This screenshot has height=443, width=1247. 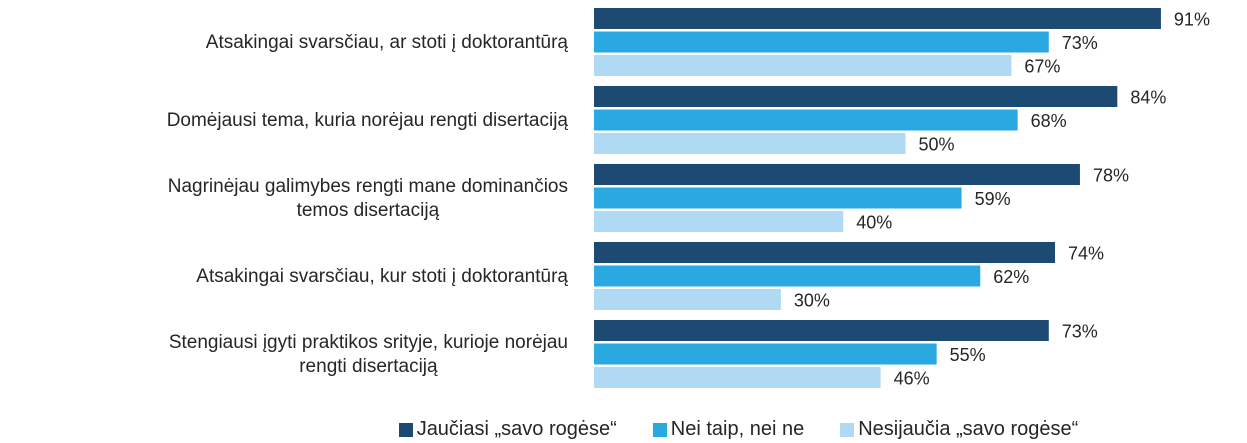 I want to click on value-label: 30%, so click(x=812, y=300).